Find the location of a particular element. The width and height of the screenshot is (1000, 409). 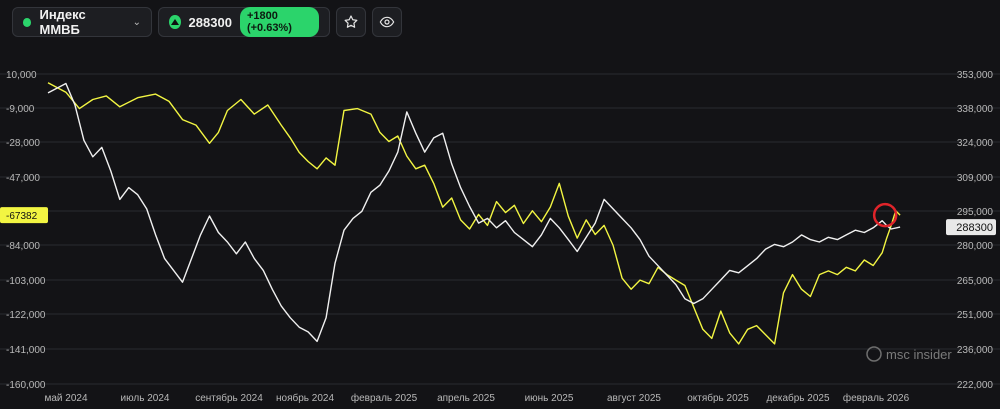

x-tick-label: июль 2024 is located at coordinates (145, 398).